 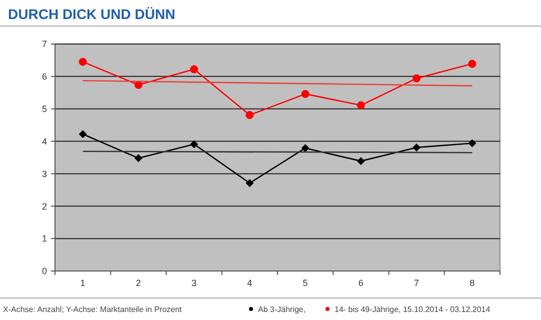 What do you see at coordinates (44, 271) in the screenshot?
I see `y-tick-label: 0` at bounding box center [44, 271].